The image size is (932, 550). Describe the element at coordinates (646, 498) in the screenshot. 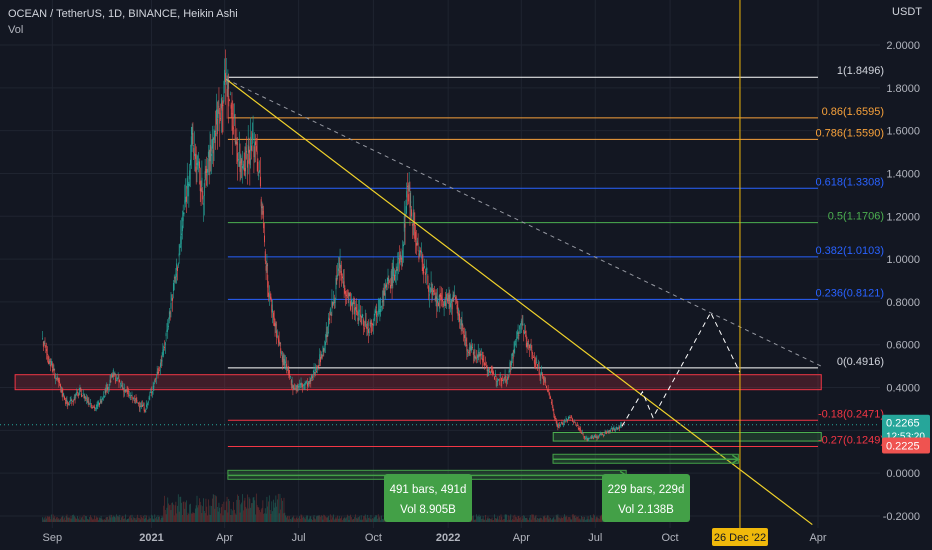

I see `range-label-box` at that location.